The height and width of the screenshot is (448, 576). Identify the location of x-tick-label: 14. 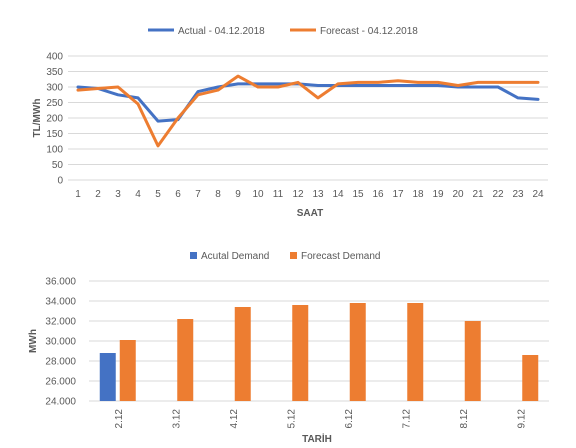
(338, 194).